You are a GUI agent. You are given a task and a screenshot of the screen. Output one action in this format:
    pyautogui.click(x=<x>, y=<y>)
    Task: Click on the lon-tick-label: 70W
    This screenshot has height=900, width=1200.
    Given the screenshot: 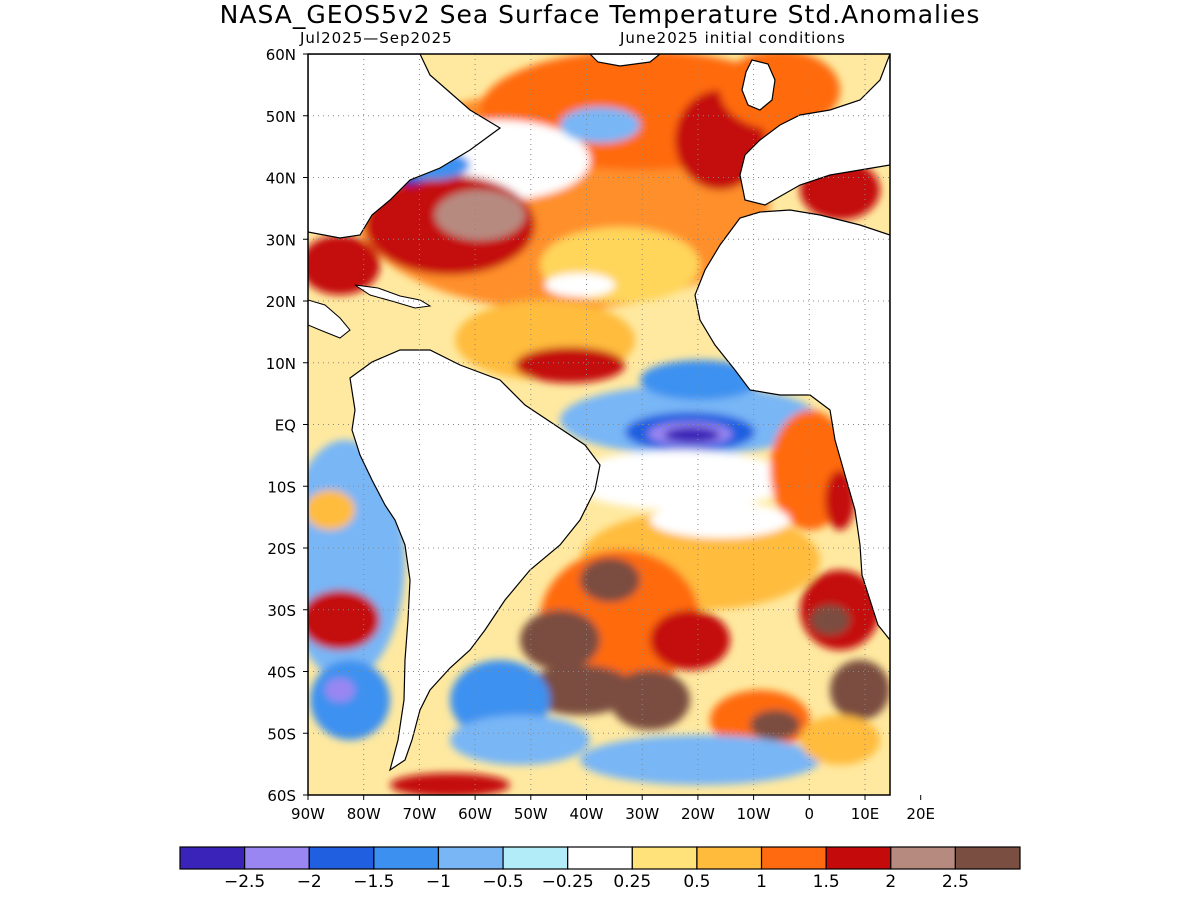 What is the action you would take?
    pyautogui.click(x=419, y=814)
    